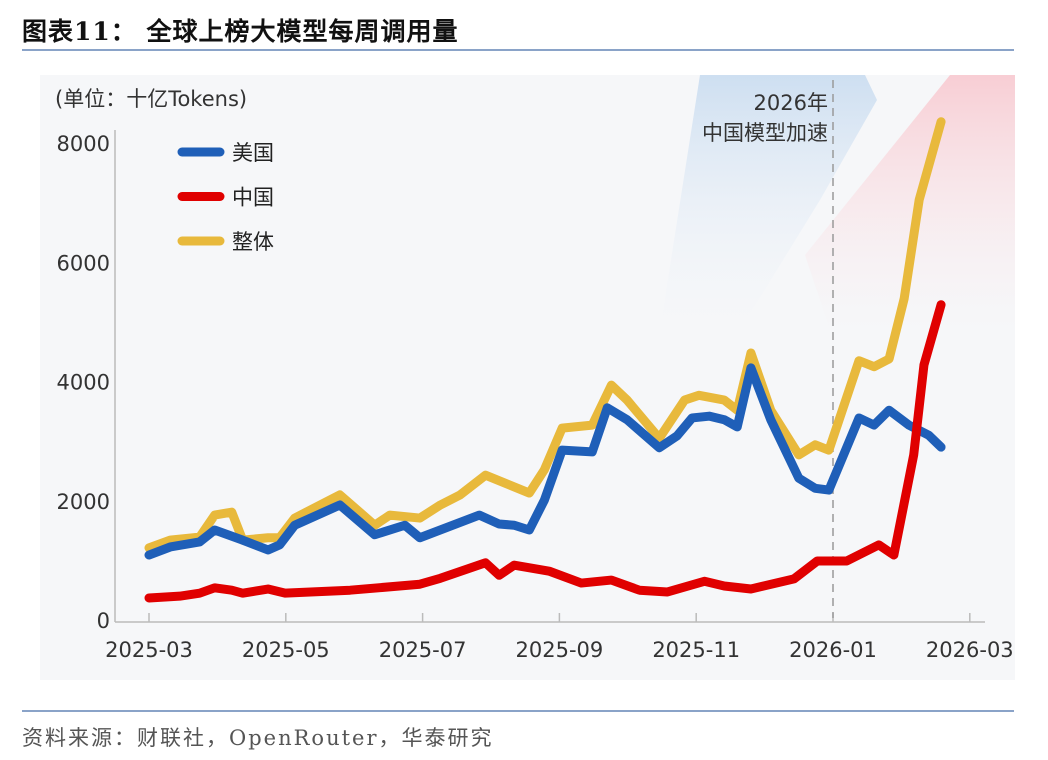 Image resolution: width=1048 pixels, height=760 pixels. What do you see at coordinates (286, 650) in the screenshot?
I see `x-tick-label: 2025-05` at bounding box center [286, 650].